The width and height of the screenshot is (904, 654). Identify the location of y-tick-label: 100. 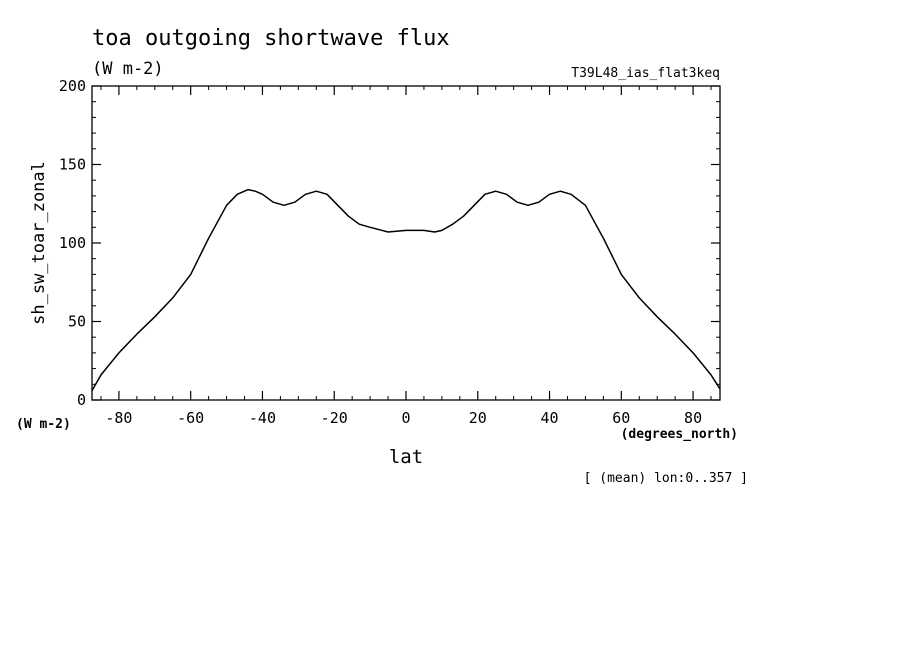
(72, 243).